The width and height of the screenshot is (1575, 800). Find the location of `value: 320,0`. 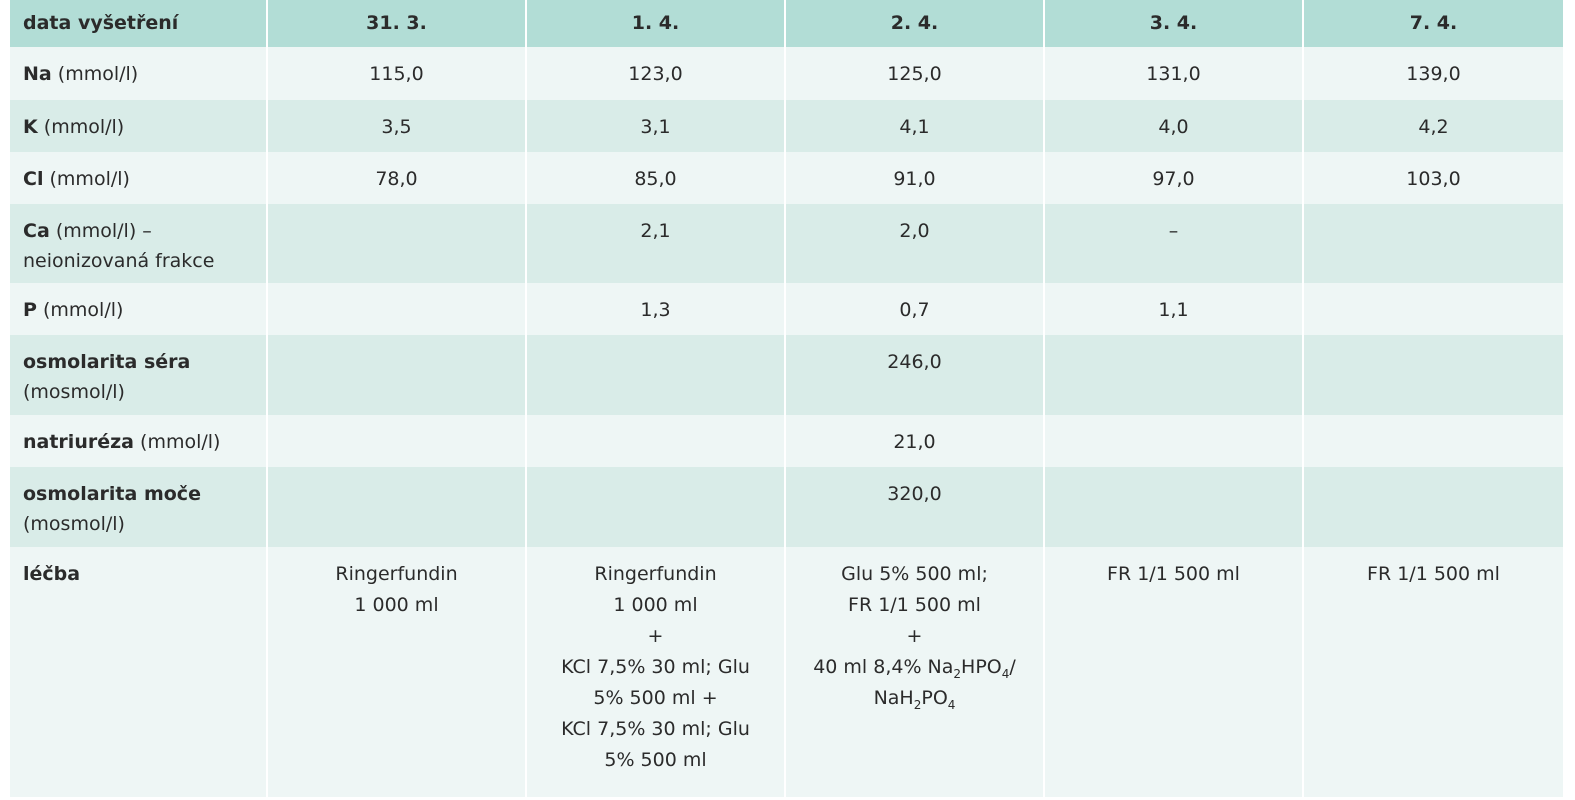

value: 320,0 is located at coordinates (914, 494).